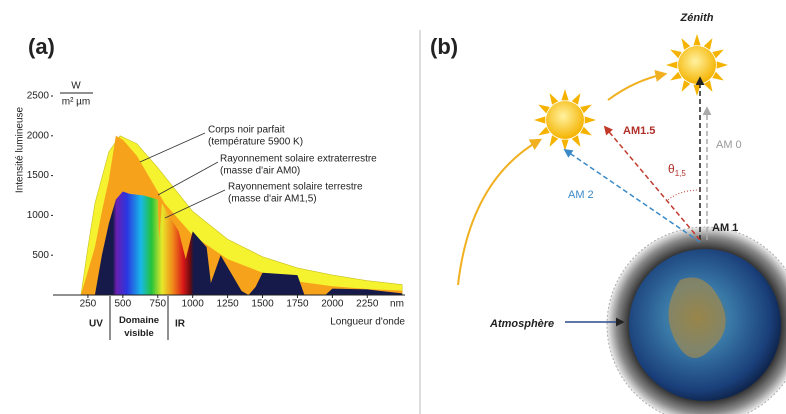 The width and height of the screenshot is (786, 414). Describe the element at coordinates (246, 130) in the screenshot. I see `annotation: Corps noir parfait` at that location.